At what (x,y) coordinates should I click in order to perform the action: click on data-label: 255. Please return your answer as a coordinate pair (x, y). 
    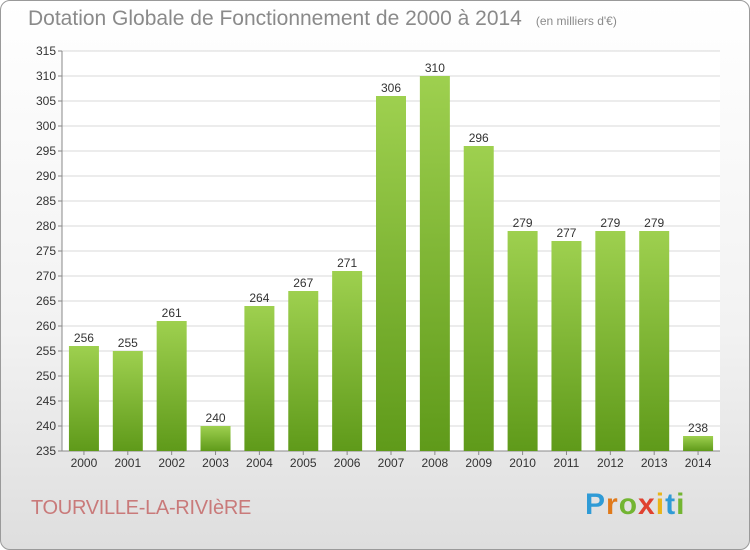
    Looking at the image, I should click on (128, 343).